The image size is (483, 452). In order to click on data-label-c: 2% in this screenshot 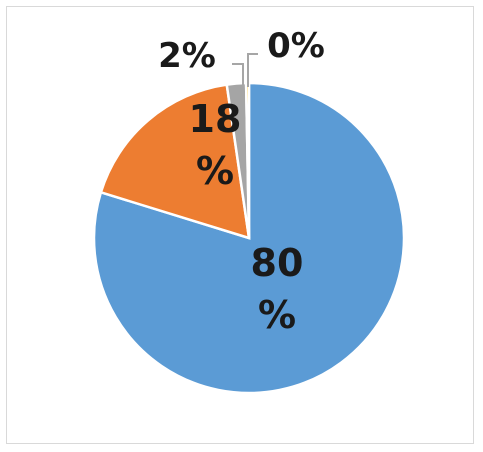, I will do `click(187, 56)`.